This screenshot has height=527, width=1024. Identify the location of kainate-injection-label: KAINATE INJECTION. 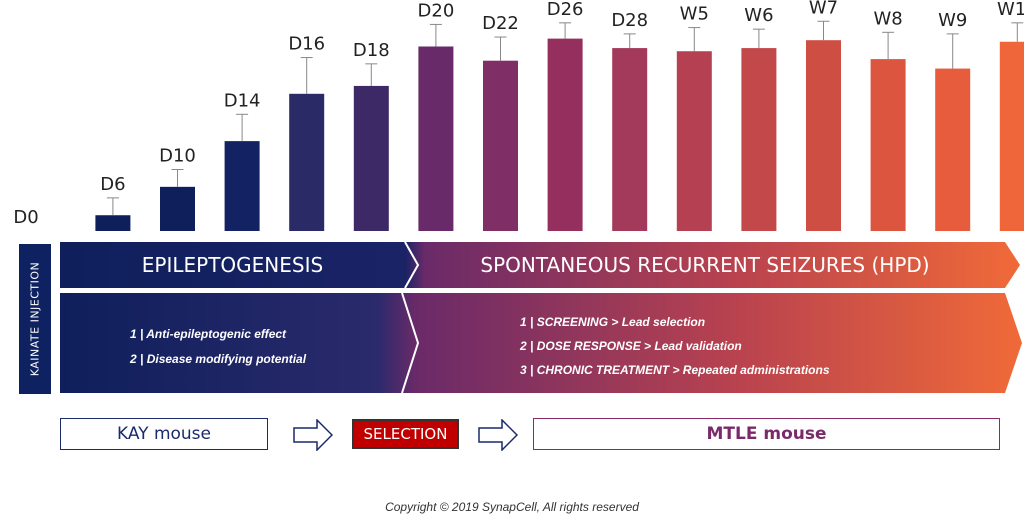
(35, 319).